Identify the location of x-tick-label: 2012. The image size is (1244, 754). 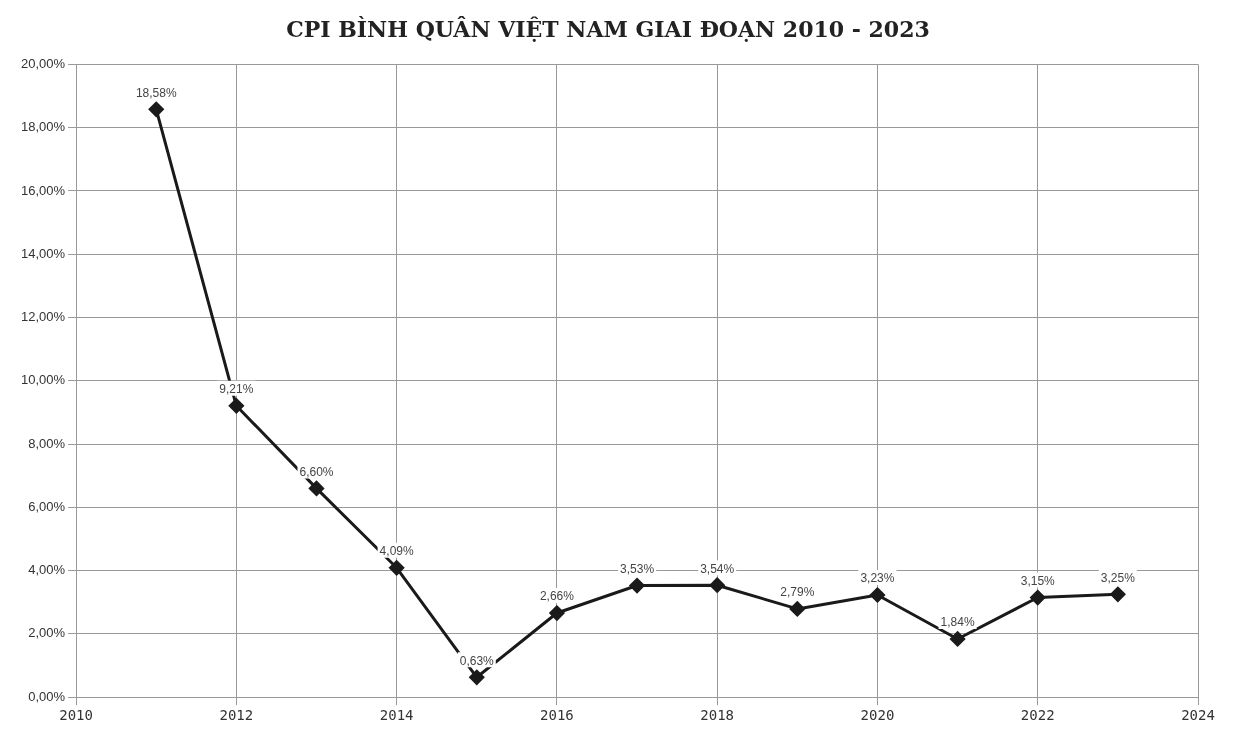
(236, 715).